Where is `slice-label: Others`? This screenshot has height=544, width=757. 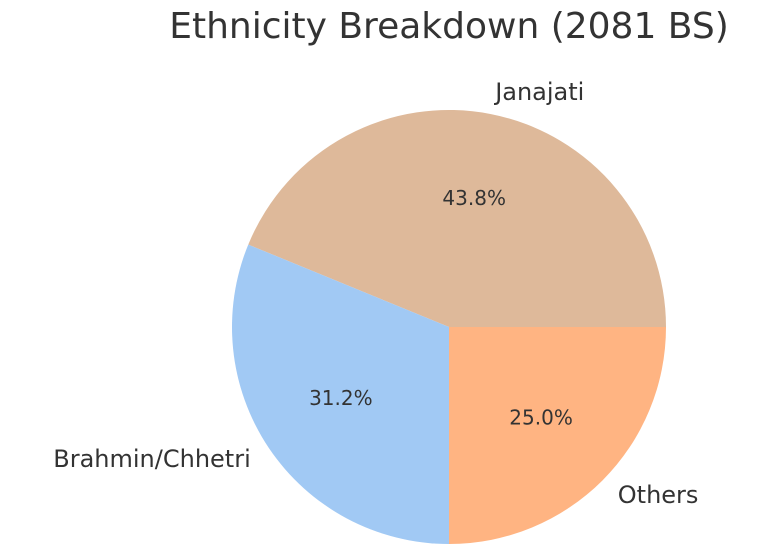
slice-label: Others is located at coordinates (658, 495).